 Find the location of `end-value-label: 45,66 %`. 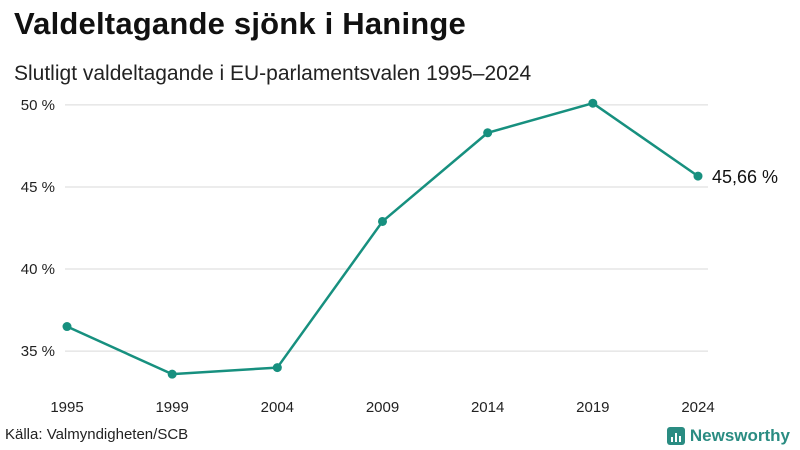

end-value-label: 45,66 % is located at coordinates (745, 177).